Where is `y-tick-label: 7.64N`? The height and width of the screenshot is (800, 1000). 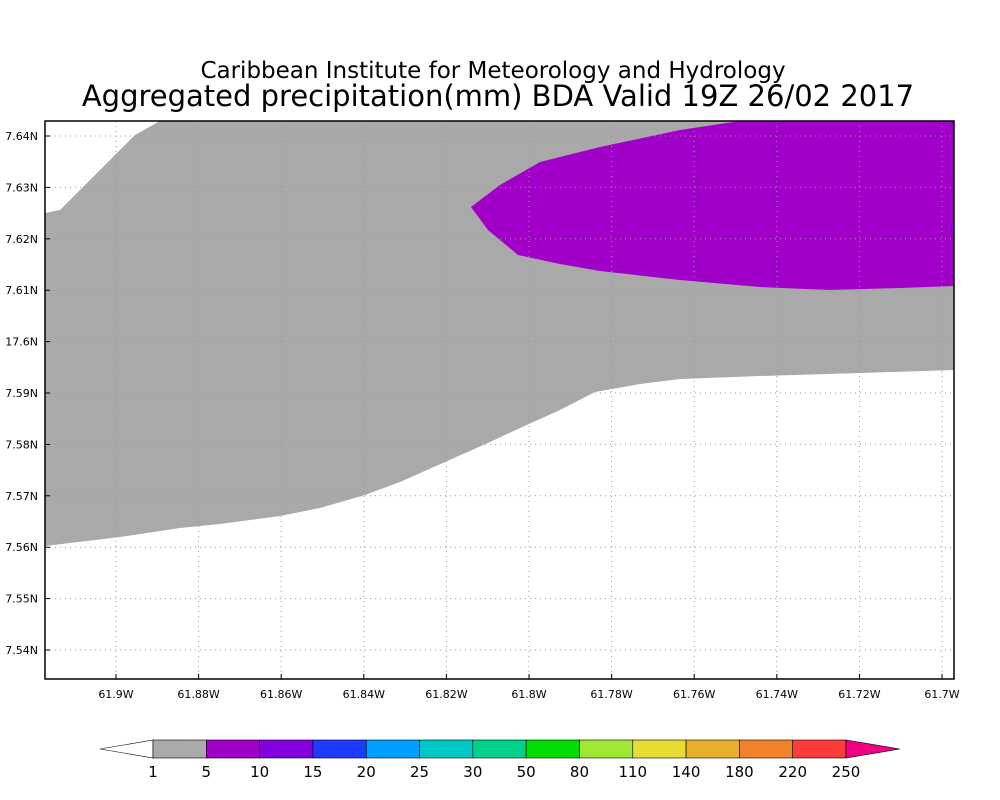 y-tick-label: 7.64N is located at coordinates (21, 136).